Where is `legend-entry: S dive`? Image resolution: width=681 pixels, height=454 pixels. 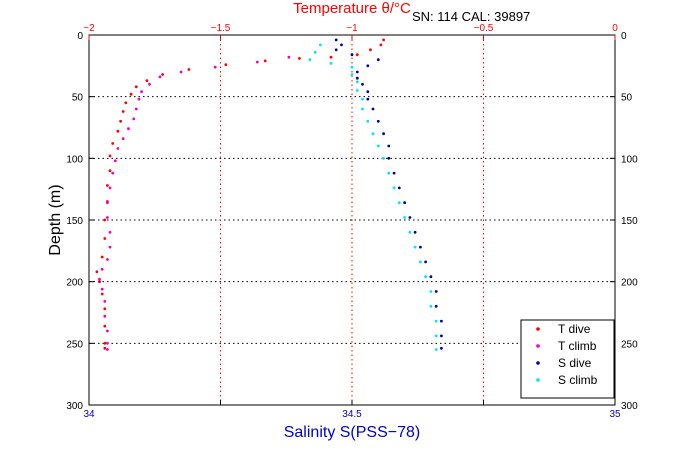
legend-entry: S dive is located at coordinates (575, 363).